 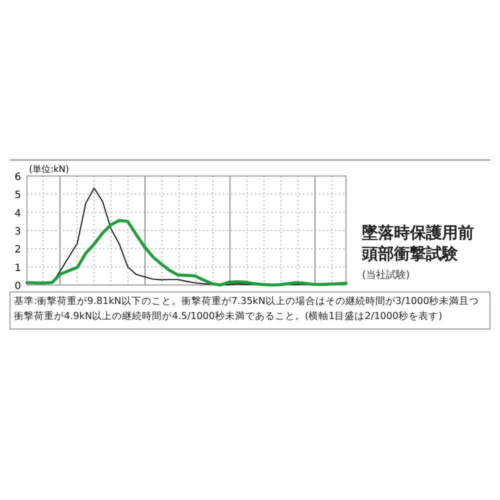 I want to click on y-tick-label: 4, so click(x=17, y=214).